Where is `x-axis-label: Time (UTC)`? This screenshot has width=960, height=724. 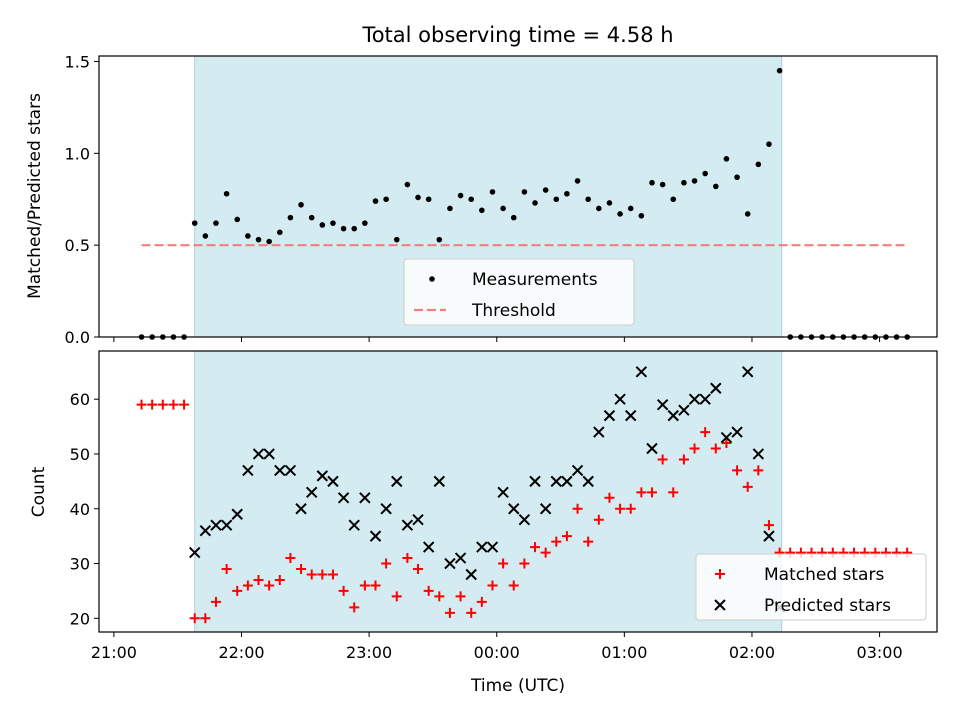 x-axis-label: Time (UTC) is located at coordinates (517, 686).